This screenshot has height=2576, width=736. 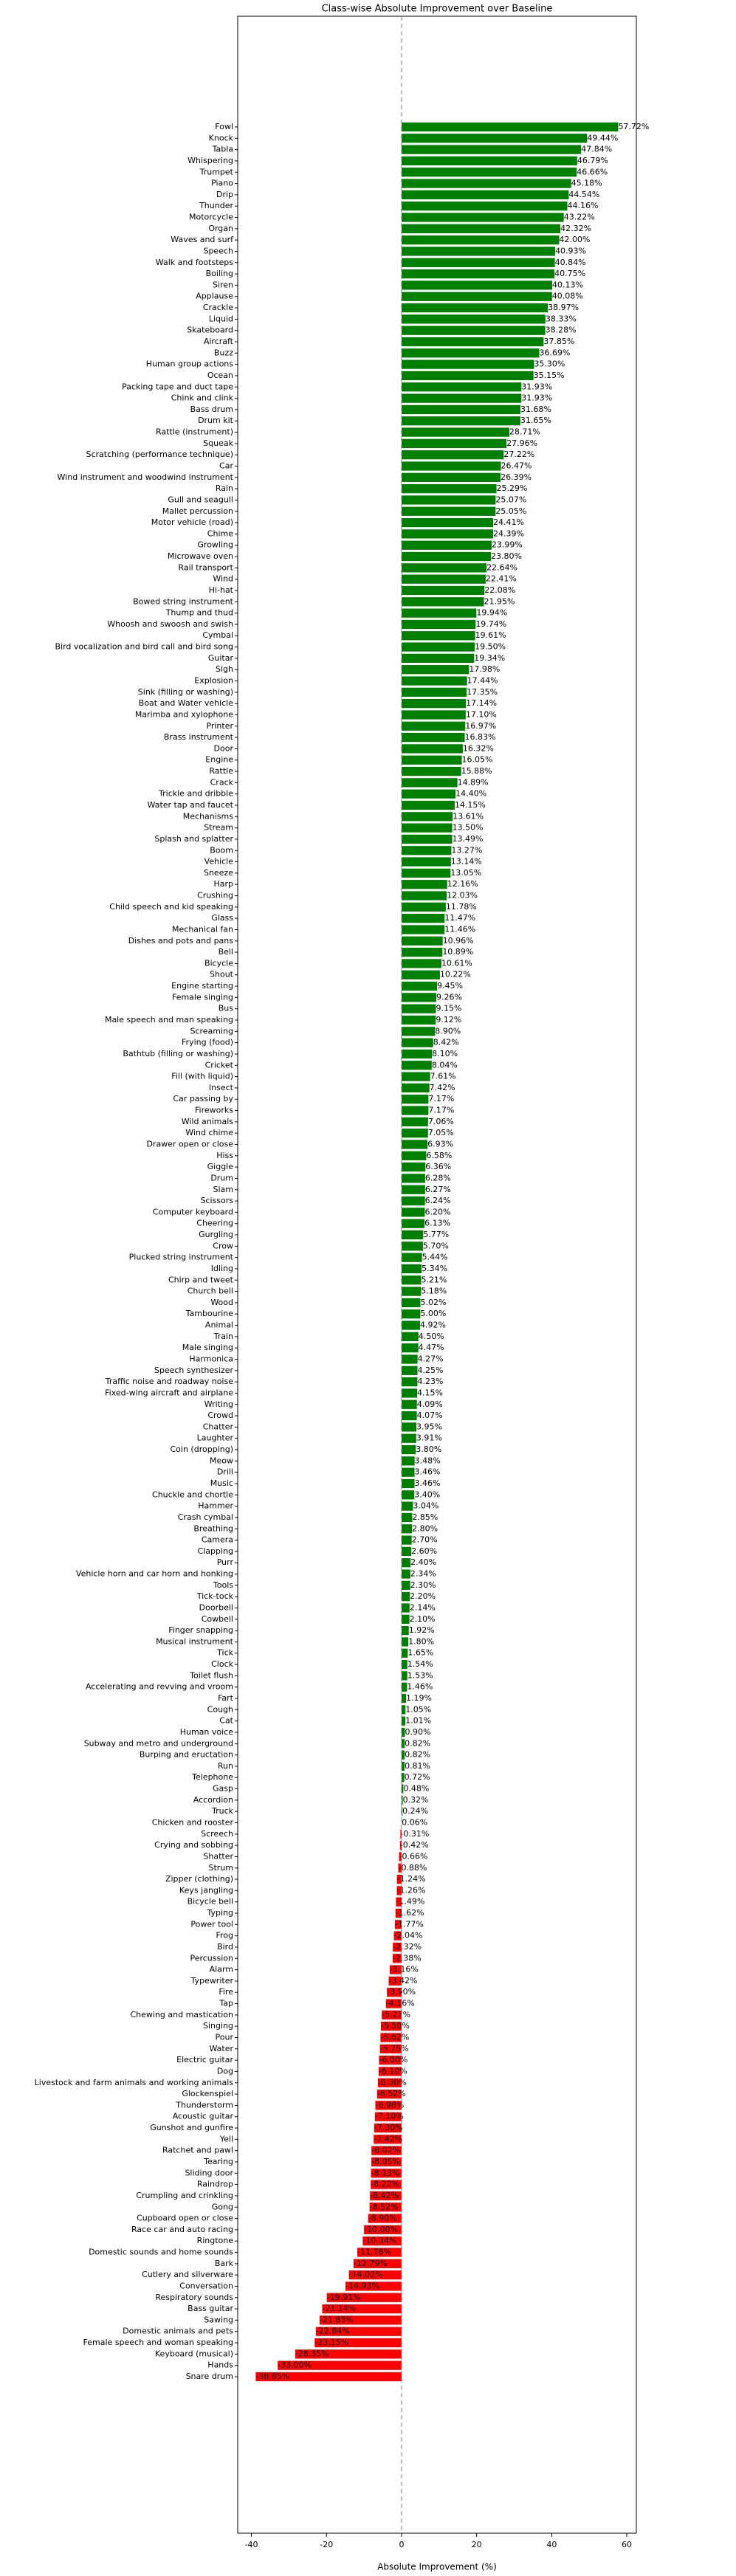 What do you see at coordinates (401, 1992) in the screenshot?
I see `value-label: -3.90%` at bounding box center [401, 1992].